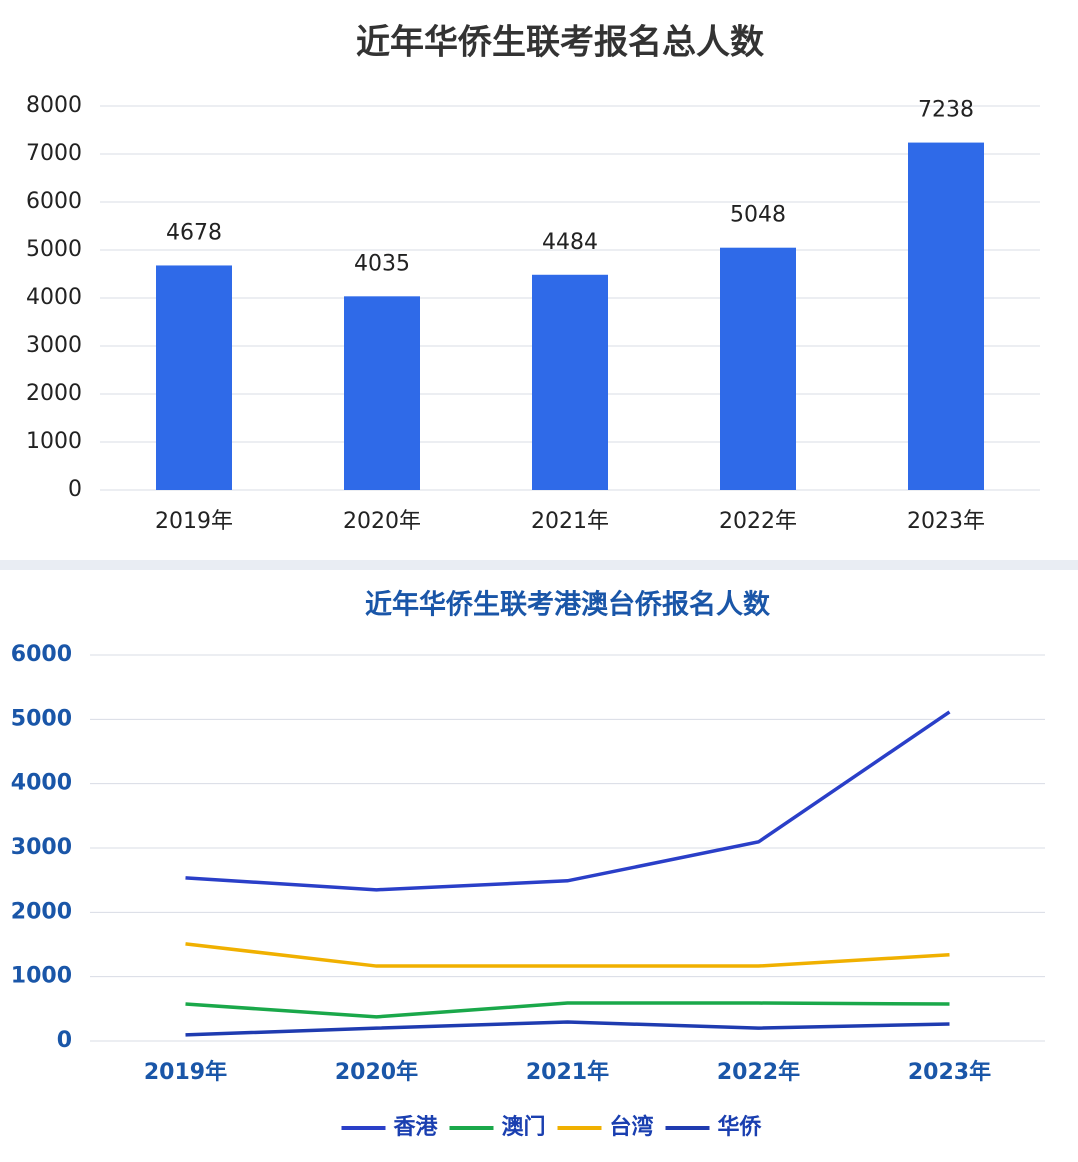  What do you see at coordinates (524, 1127) in the screenshot?
I see `legend-label: 澳门` at bounding box center [524, 1127].